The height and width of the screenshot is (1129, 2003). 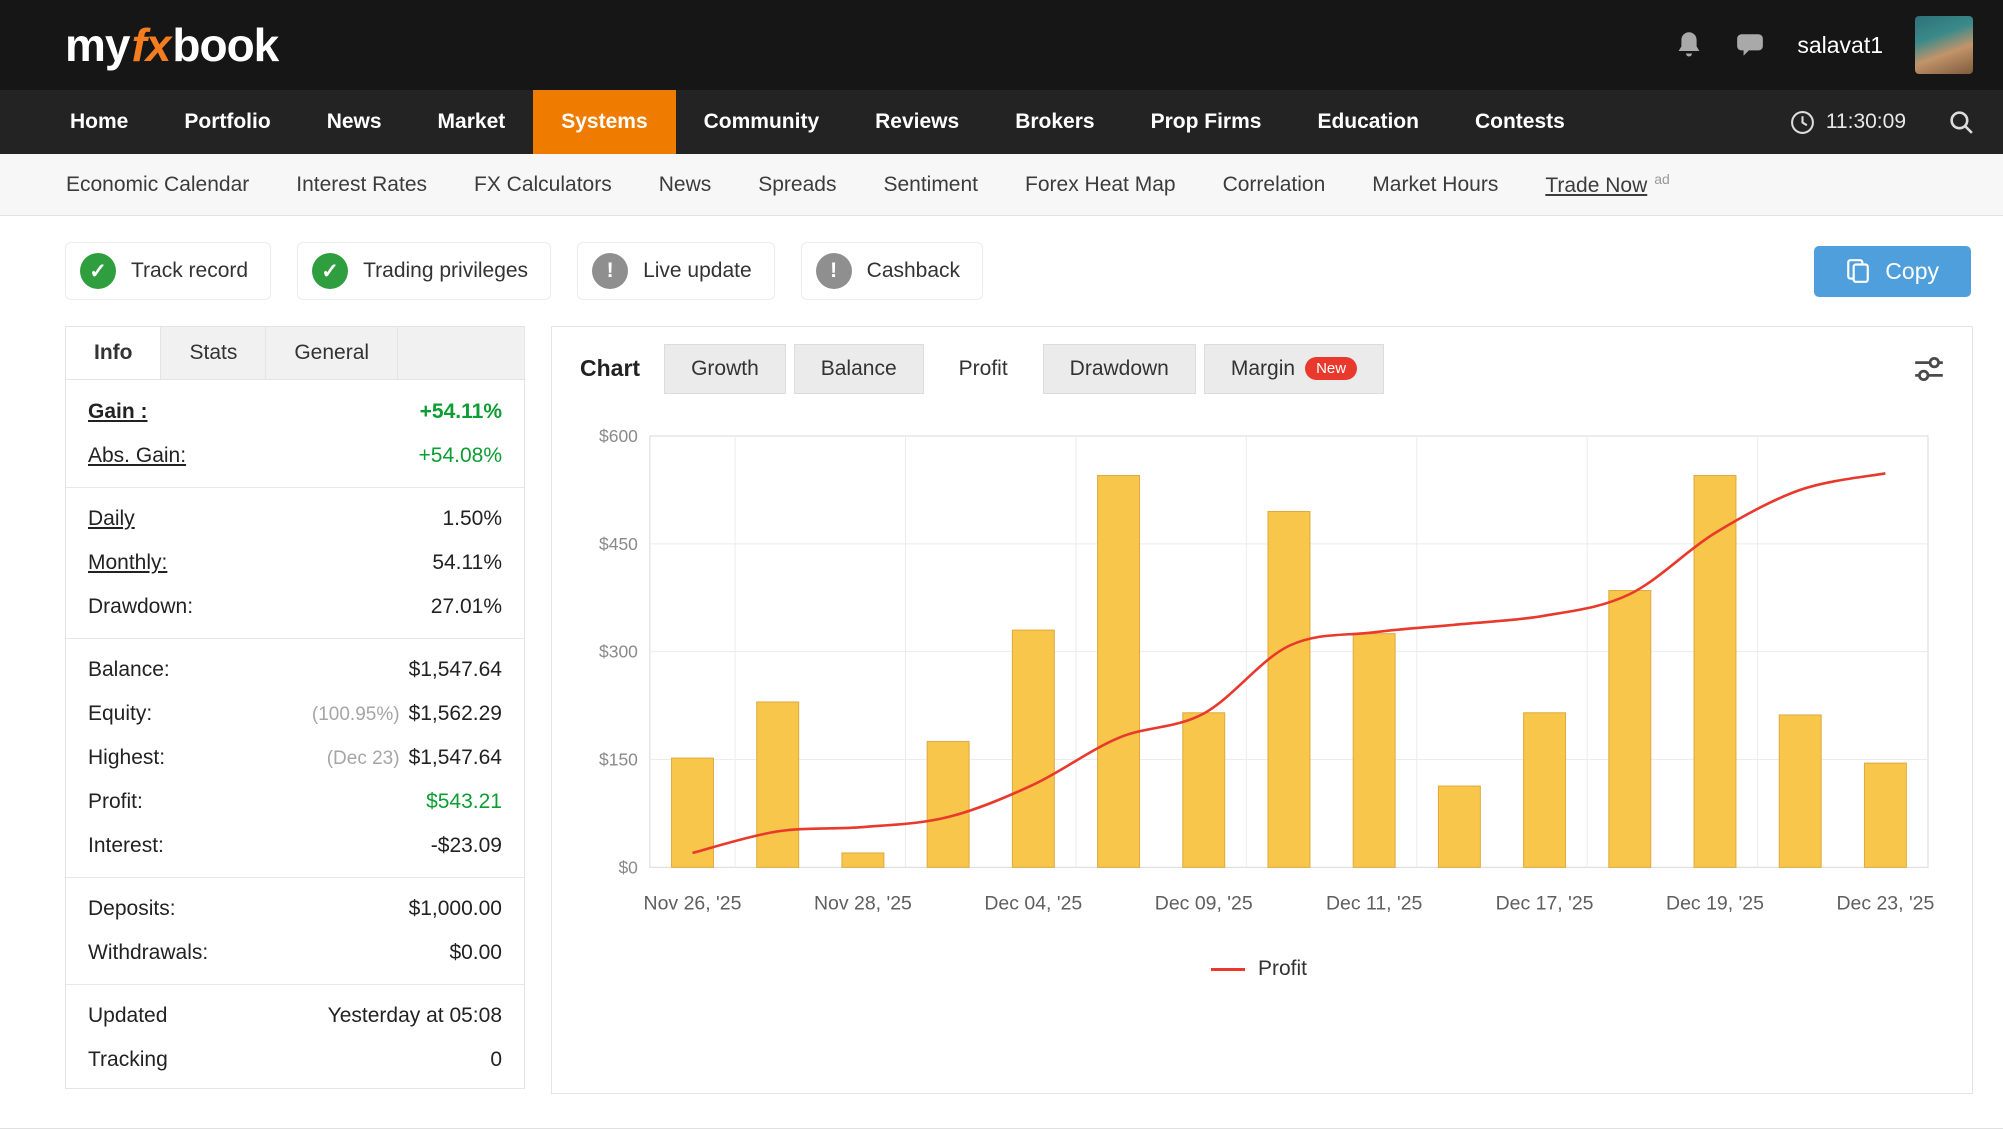 What do you see at coordinates (295, 519) in the screenshot?
I see `stat-row-daily: Daily 1.50%` at bounding box center [295, 519].